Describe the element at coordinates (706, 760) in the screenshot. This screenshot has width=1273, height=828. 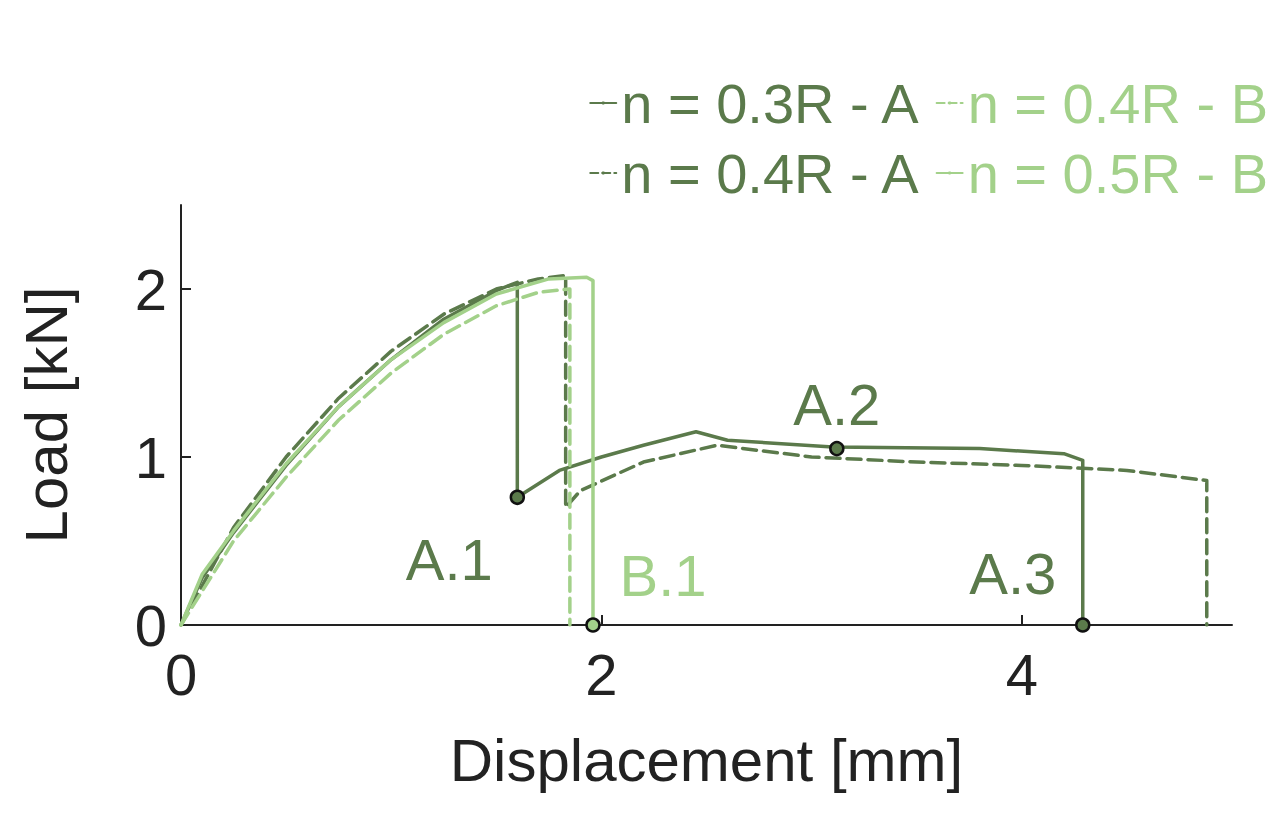
I see `x-axis-title: Displacement [mm]` at that location.